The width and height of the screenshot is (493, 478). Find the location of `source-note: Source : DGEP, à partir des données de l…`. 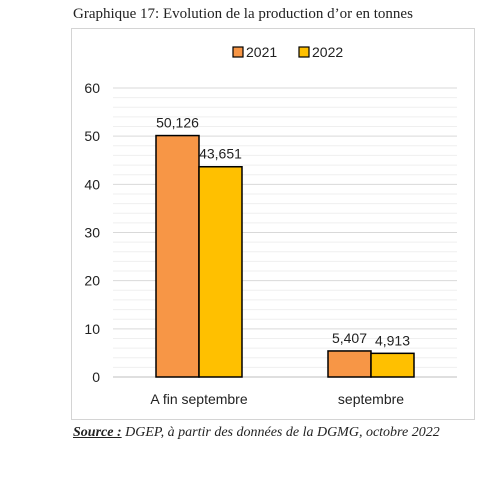

source-note: Source : DGEP, à partir des données de l… is located at coordinates (256, 433).